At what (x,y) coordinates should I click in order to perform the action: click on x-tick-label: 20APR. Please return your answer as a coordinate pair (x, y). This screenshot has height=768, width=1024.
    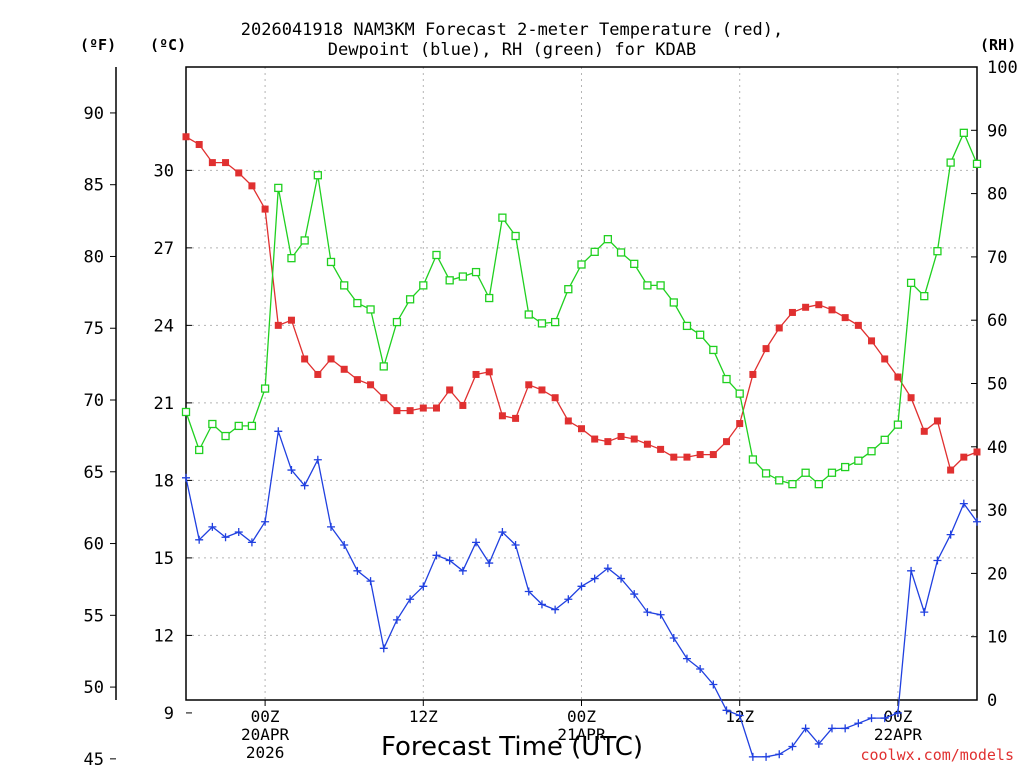
    Looking at the image, I should click on (265, 734).